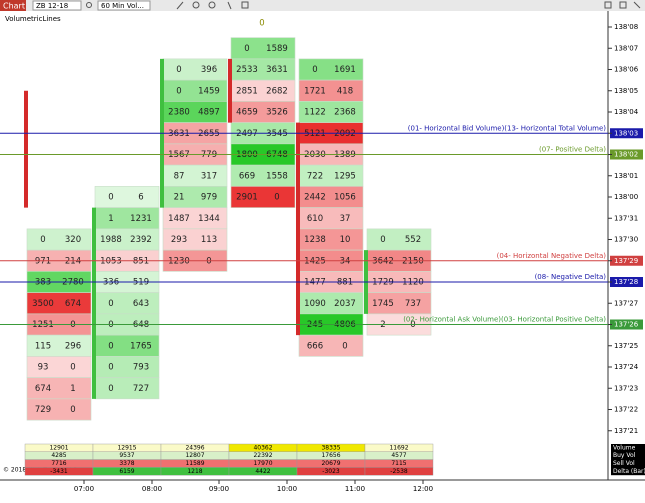 The width and height of the screenshot is (645, 503). What do you see at coordinates (345, 70) in the screenshot?
I see `ask-volume: 1691` at bounding box center [345, 70].